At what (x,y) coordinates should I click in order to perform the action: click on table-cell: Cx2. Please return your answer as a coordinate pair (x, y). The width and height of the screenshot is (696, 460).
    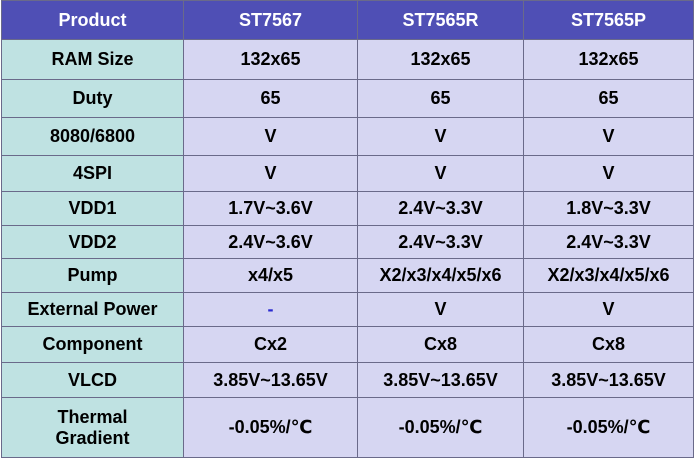
    Looking at the image, I should click on (270, 344).